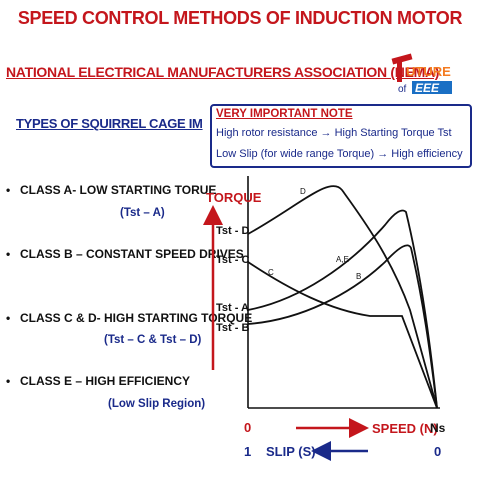 Image resolution: width=480 pixels, height=480 pixels. Describe the element at coordinates (232, 328) in the screenshot. I see `tst-b-label: Tst - B` at that location.